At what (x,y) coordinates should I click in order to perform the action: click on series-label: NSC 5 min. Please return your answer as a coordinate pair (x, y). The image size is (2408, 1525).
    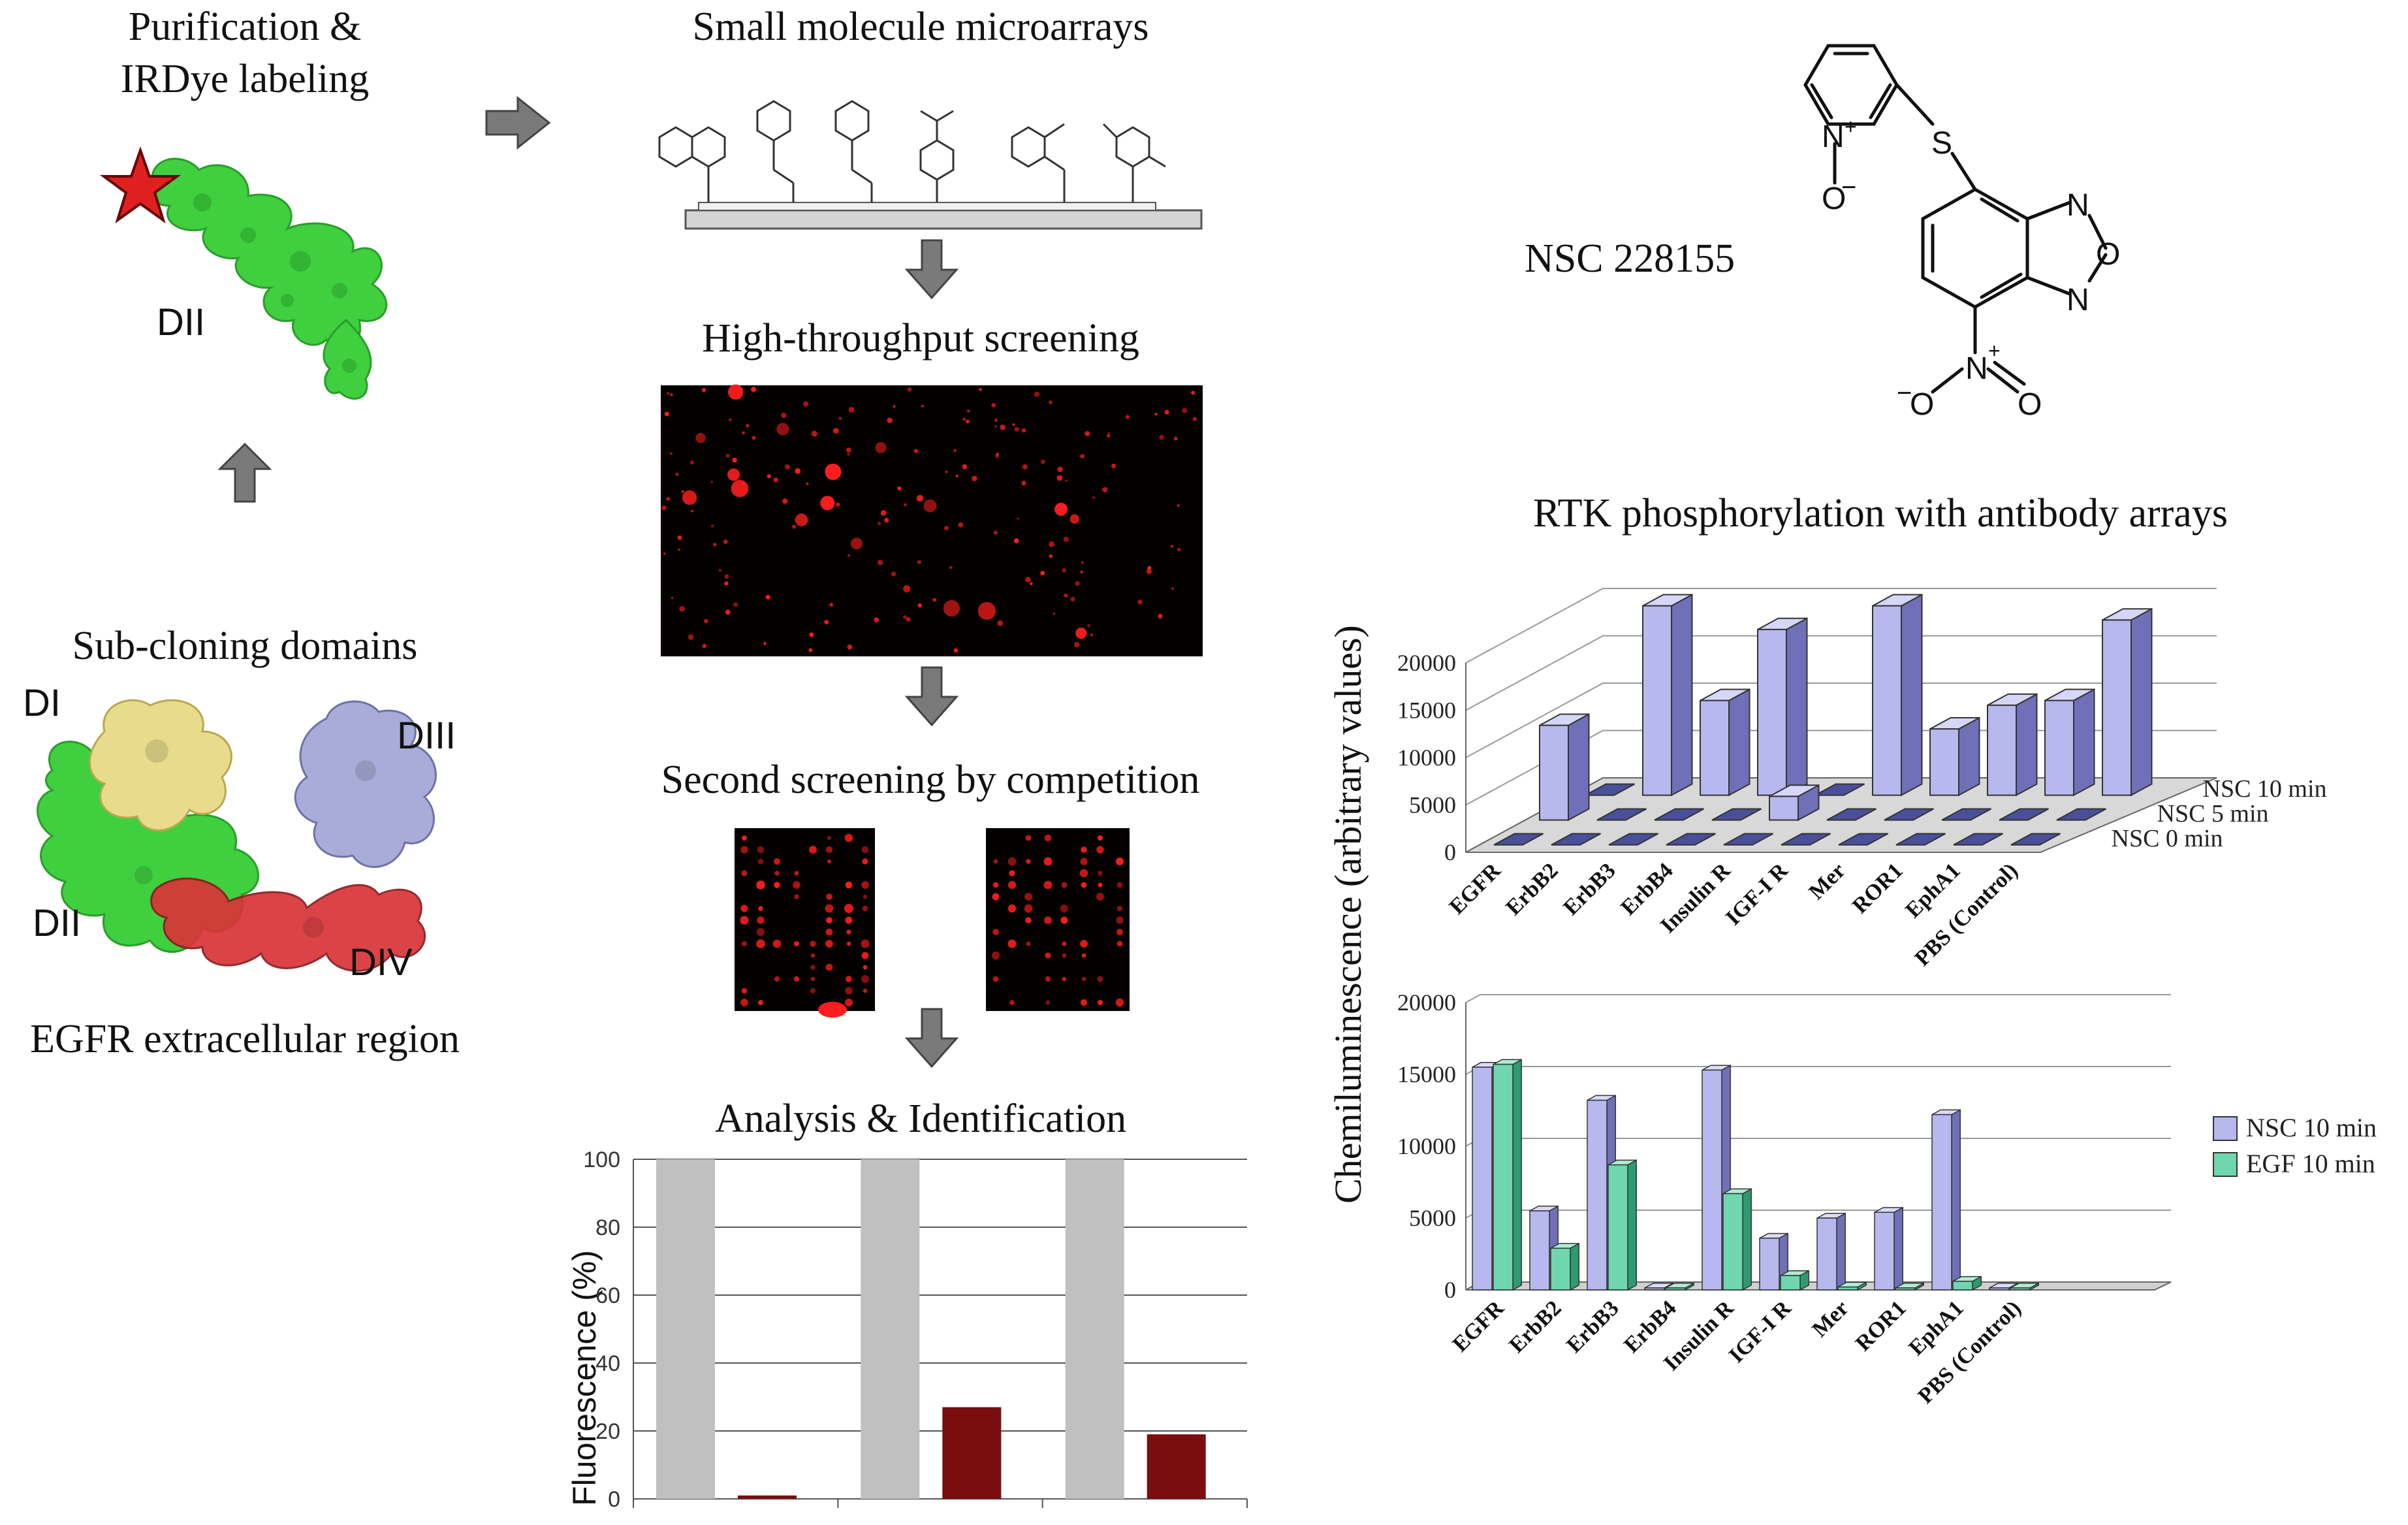
    Looking at the image, I should click on (2213, 814).